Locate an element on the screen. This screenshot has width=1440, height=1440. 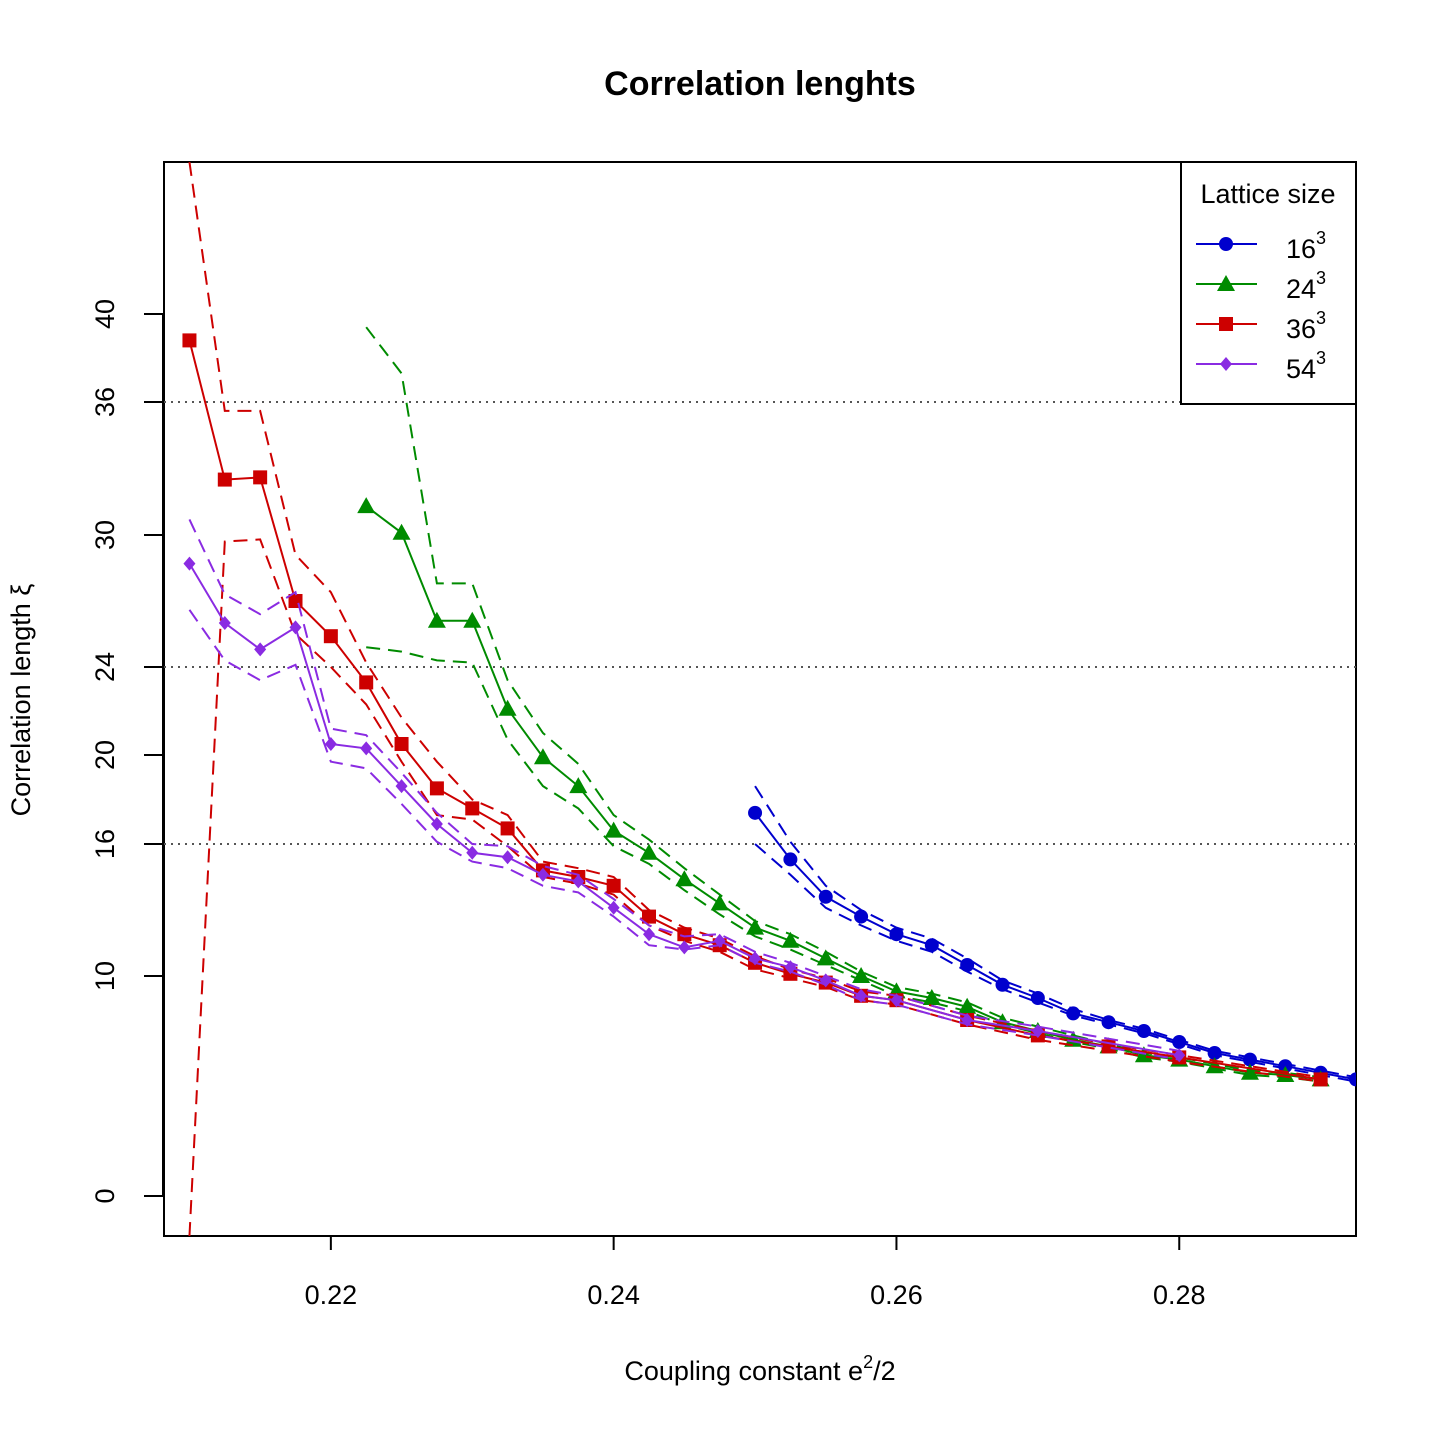
x-axis: 0.22 0.24 0.26 0.28 is located at coordinates (755, 1272).